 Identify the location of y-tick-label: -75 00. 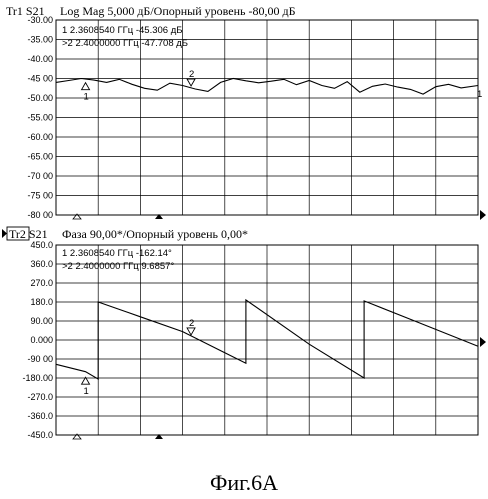
(40, 196).